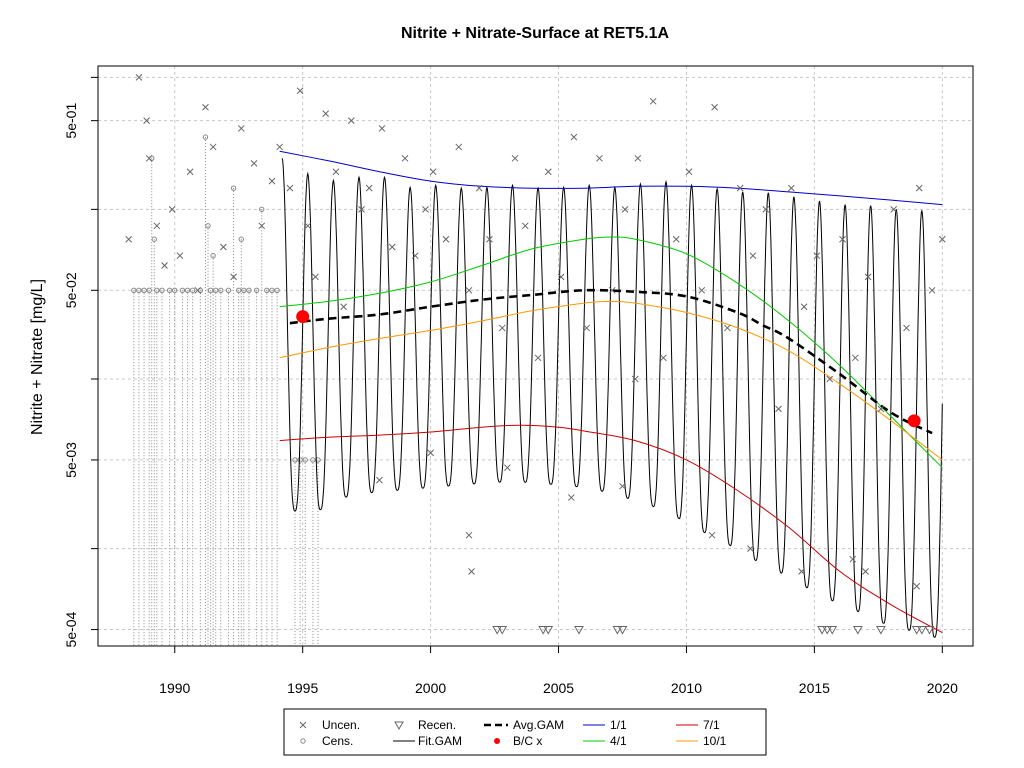 This screenshot has height=768, width=1024. What do you see at coordinates (37, 357) in the screenshot?
I see `y-axis-label: Nitrite + Nitrate [mg/L]` at bounding box center [37, 357].